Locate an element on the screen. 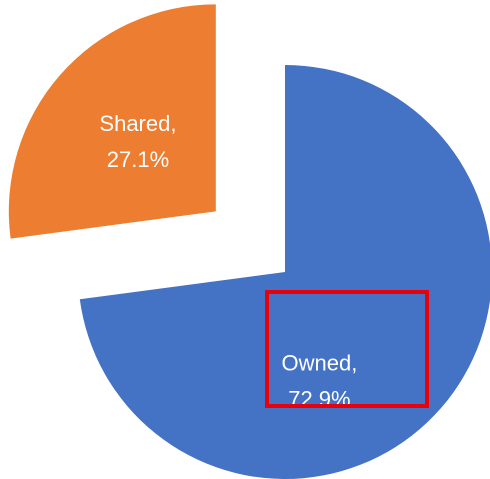  data-label-value: 27.1% is located at coordinates (138, 159).